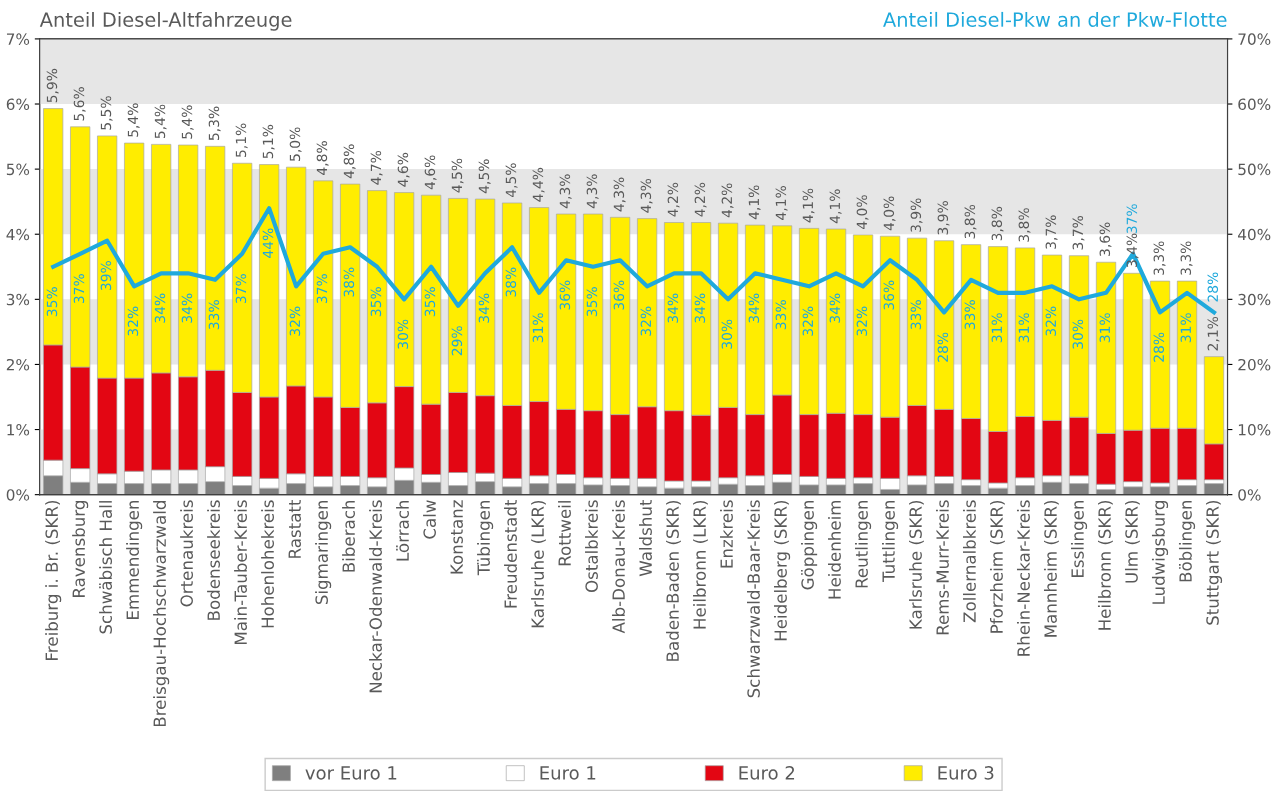 The image size is (1280, 794). What do you see at coordinates (214, 123) in the screenshot?
I see `total-label: 5,3%` at bounding box center [214, 123].